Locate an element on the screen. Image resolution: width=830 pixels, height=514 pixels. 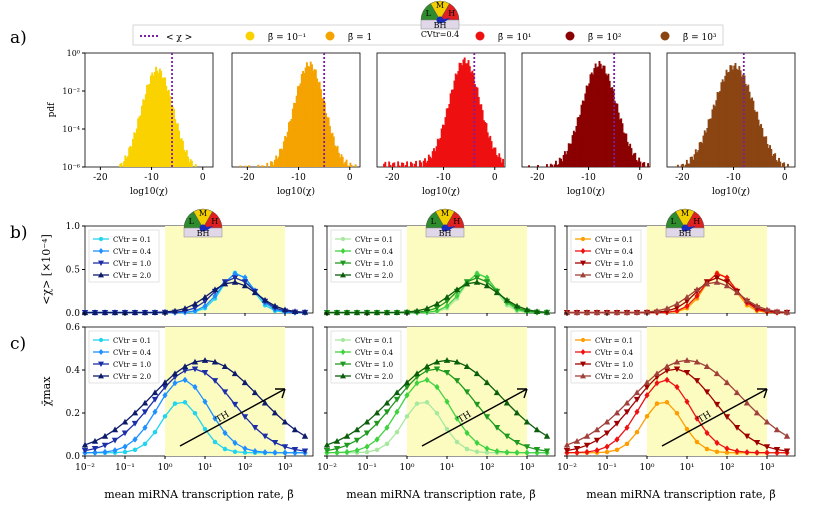
x-axis-label: mean miRNA transcription rate, β̄ is located at coordinates (681, 494).